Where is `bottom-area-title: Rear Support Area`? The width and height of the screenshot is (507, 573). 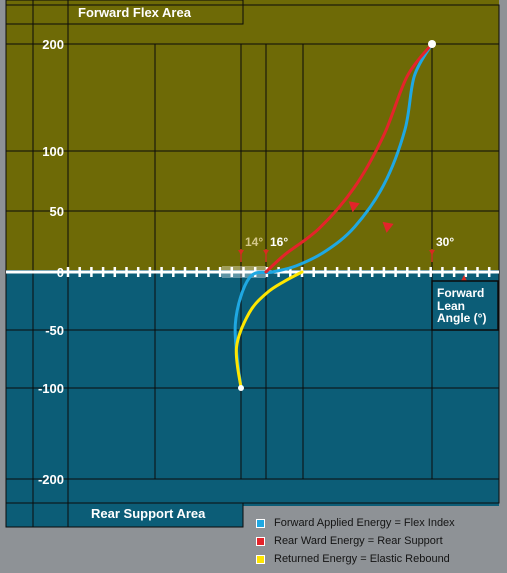 bottom-area-title: Rear Support Area is located at coordinates (148, 513).